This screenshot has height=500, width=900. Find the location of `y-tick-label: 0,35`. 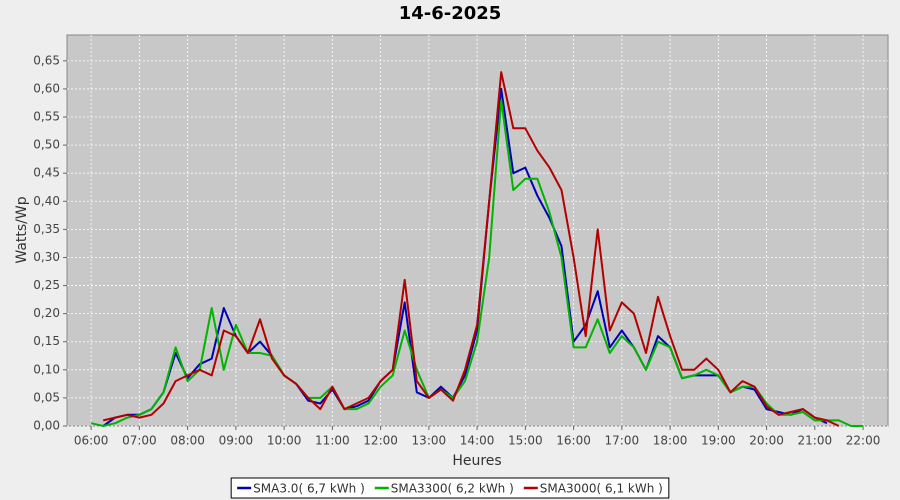

y-tick-label: 0,35 is located at coordinates (46, 229).